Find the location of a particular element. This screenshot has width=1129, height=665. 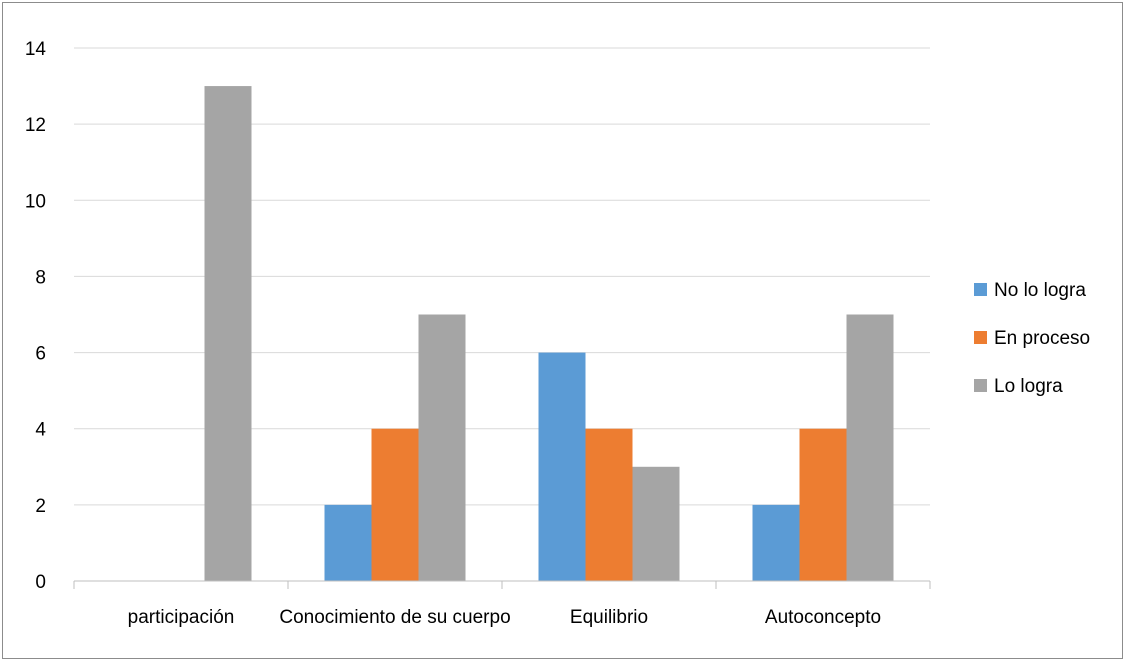

x-category-label: Conocimiento de su cuerpo is located at coordinates (394, 617).